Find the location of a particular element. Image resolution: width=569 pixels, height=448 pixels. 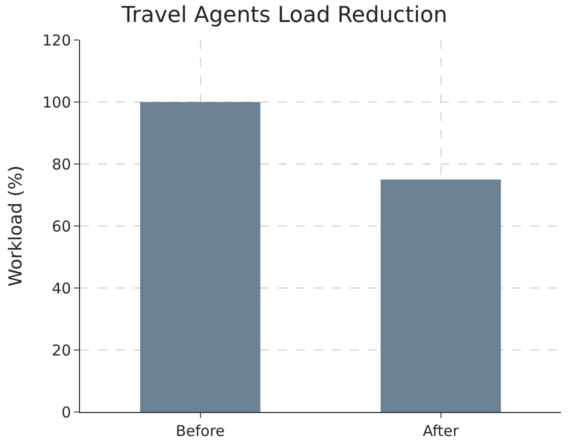

y-tick-label: 0 is located at coordinates (66, 412).